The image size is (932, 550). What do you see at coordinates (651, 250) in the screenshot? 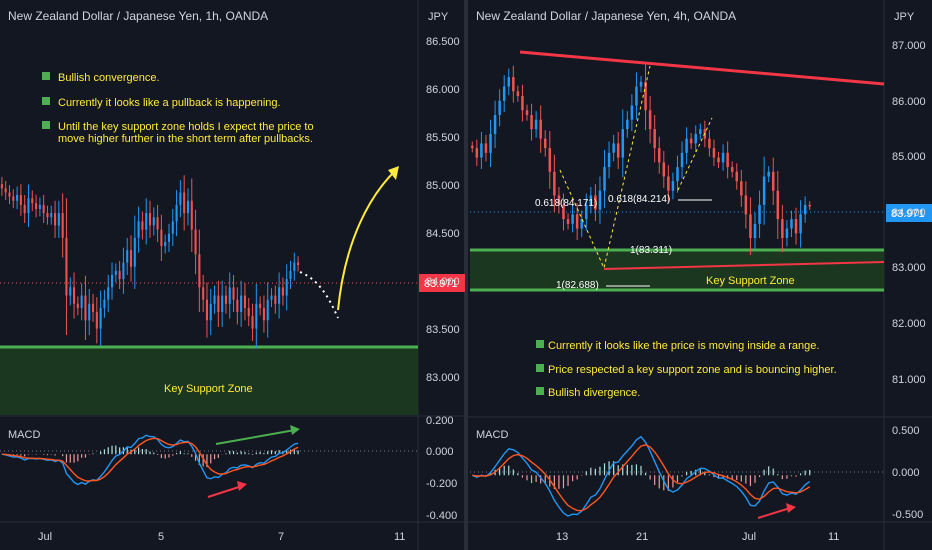
I see `right-fib-label: 1(83.311)` at bounding box center [651, 250].